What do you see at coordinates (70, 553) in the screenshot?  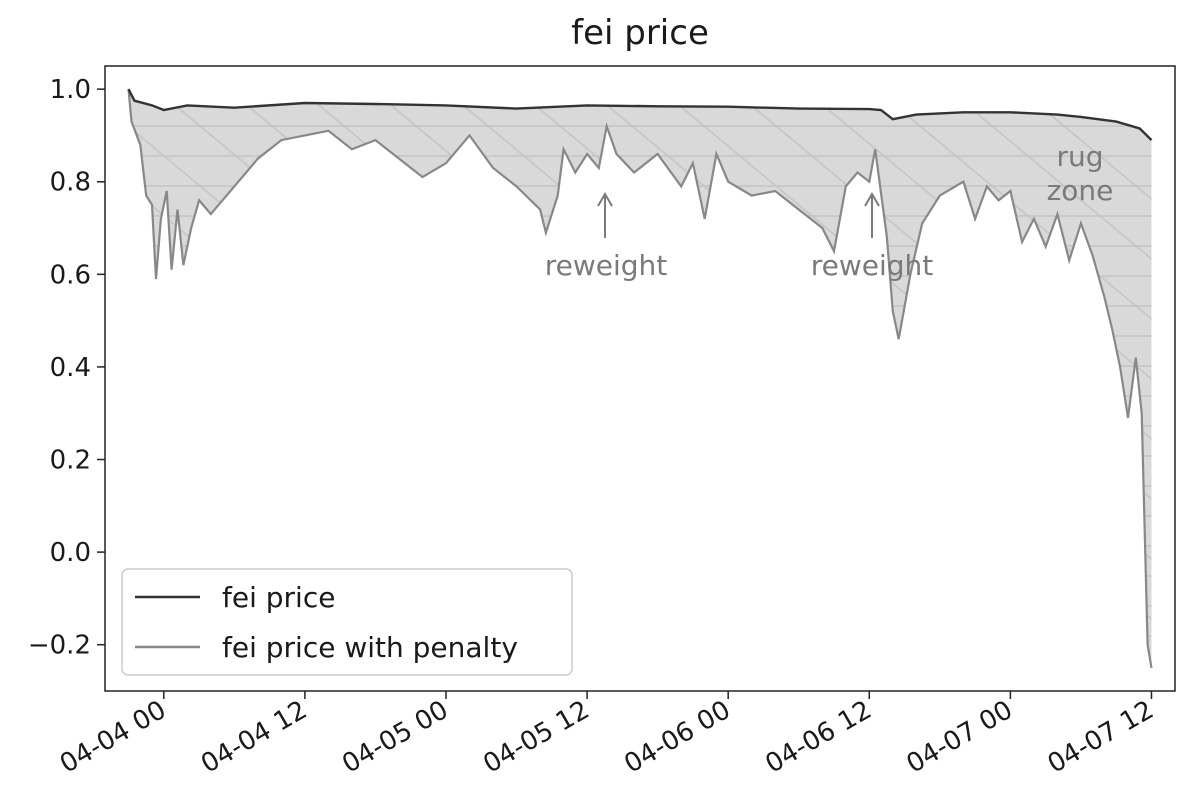 I see `y-tick-label: 0.0` at bounding box center [70, 553].